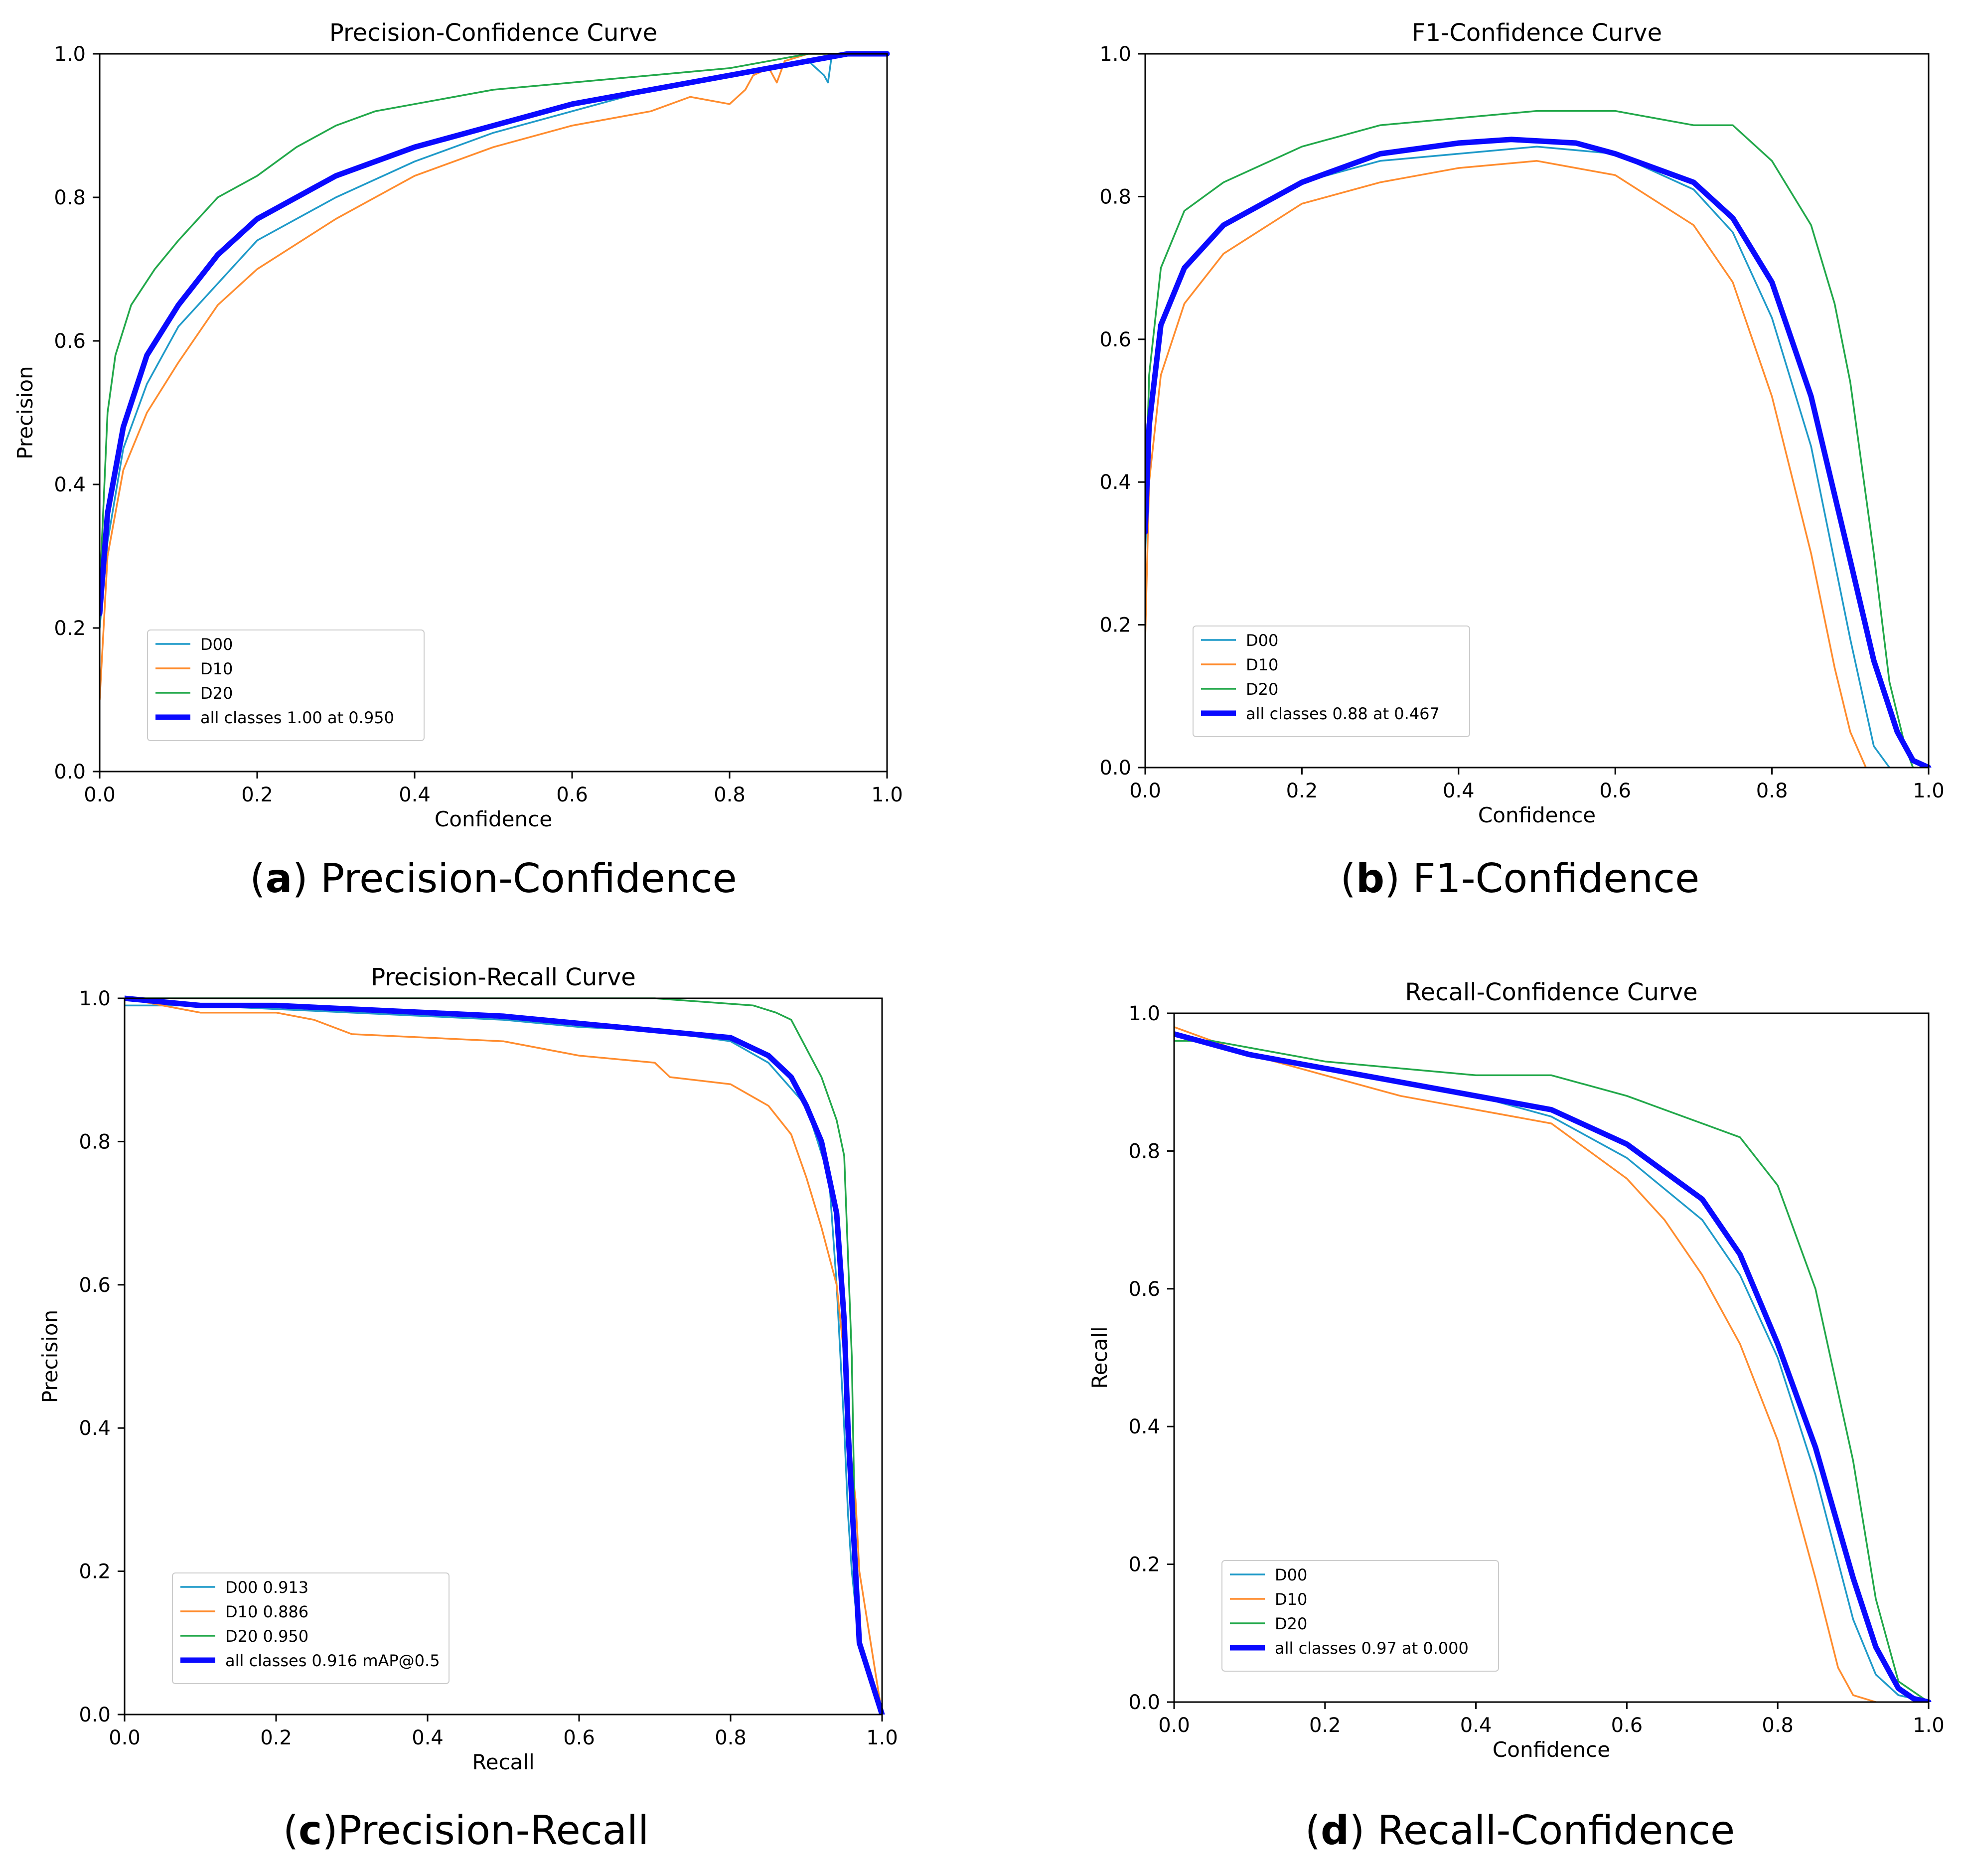 The image size is (1961, 1876). Describe the element at coordinates (1551, 992) in the screenshot. I see `chart-title: Recall-Confidence Curve` at that location.